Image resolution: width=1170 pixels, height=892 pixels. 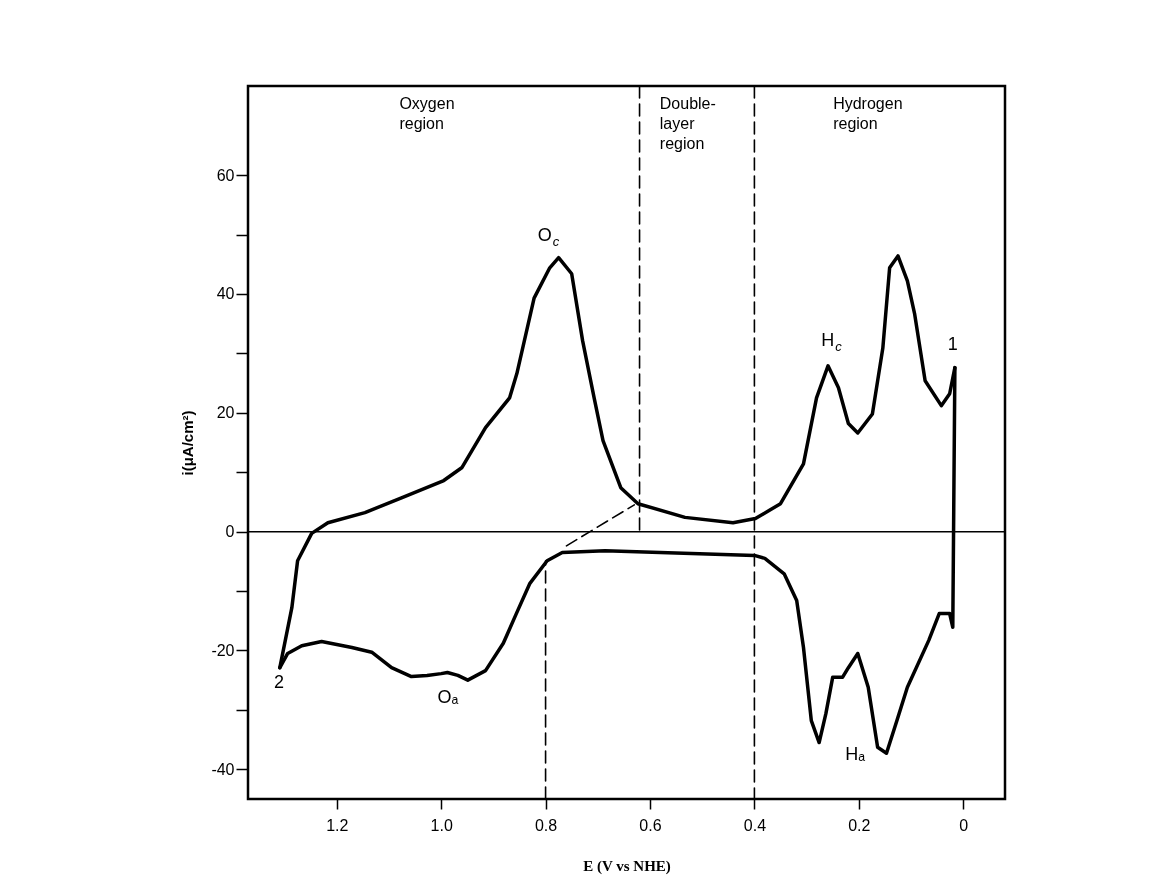 I want to click on x-tick-label: 0, so click(x=964, y=825).